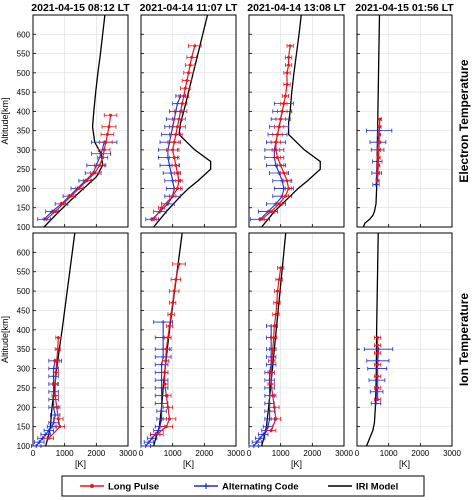 This screenshot has height=500, width=474. What do you see at coordinates (404, 8) in the screenshot?
I see `panel-title-4: 2021-04-15 01:56 LT` at bounding box center [404, 8].